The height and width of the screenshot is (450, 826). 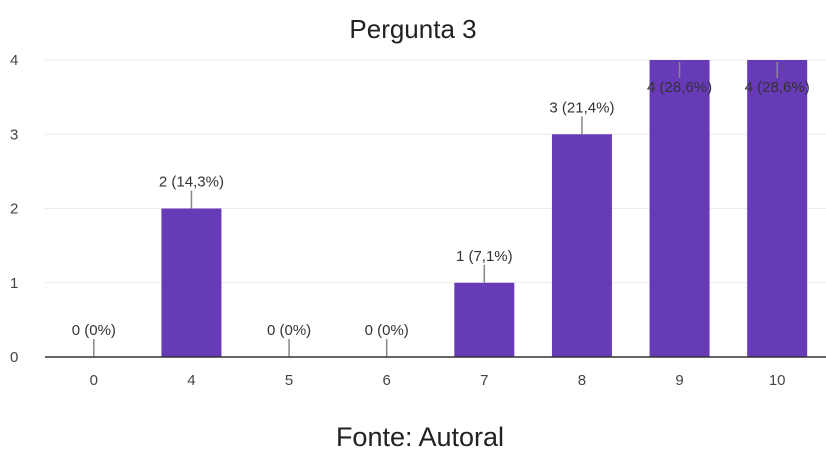 I want to click on x-tick-label: 4, so click(x=191, y=380).